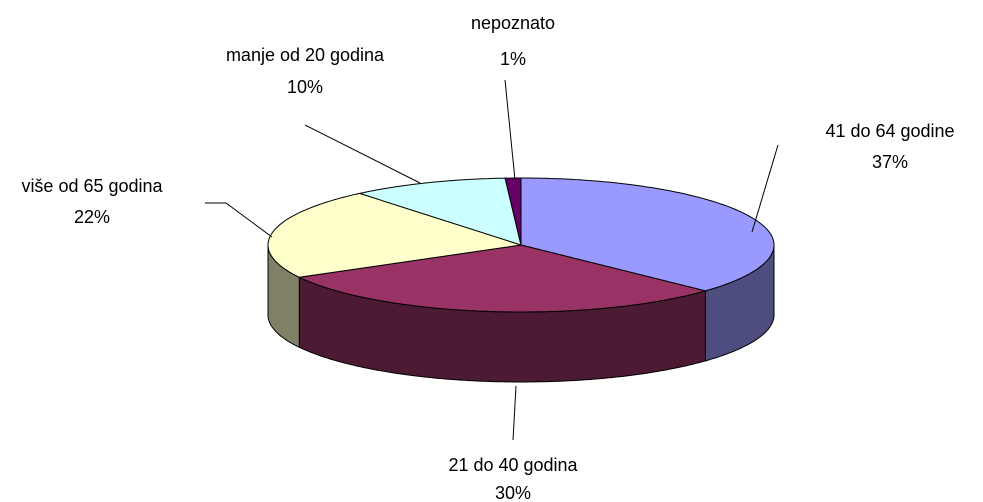 This screenshot has width=983, height=502. What do you see at coordinates (513, 492) in the screenshot?
I see `slice-value-label: 30%` at bounding box center [513, 492].